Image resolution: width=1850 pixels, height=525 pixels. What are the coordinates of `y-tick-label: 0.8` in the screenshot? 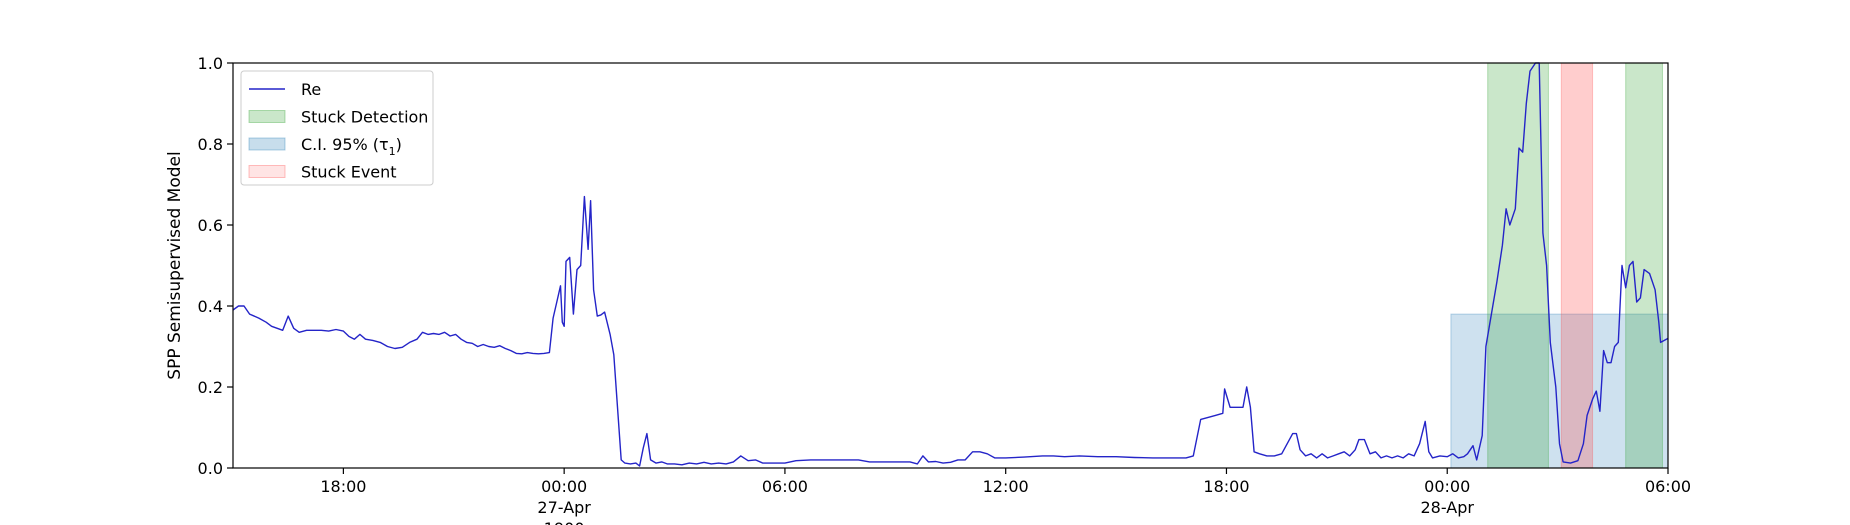 It's located at (210, 144).